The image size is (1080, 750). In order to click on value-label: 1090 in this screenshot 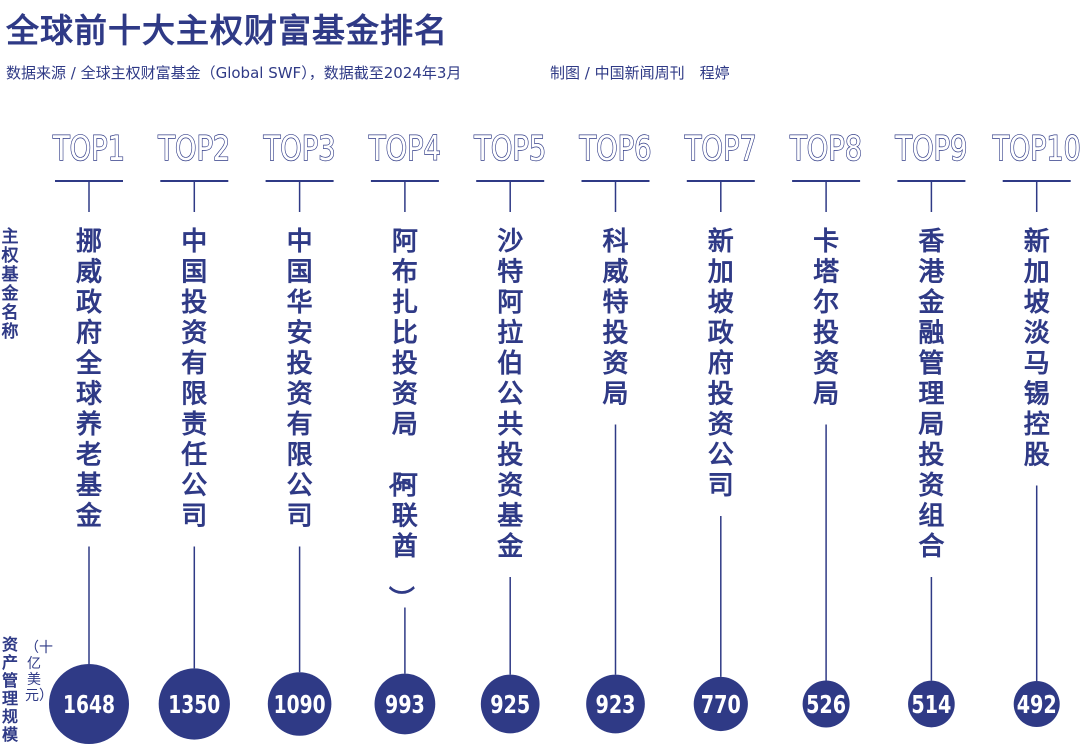, I will do `click(300, 704)`.